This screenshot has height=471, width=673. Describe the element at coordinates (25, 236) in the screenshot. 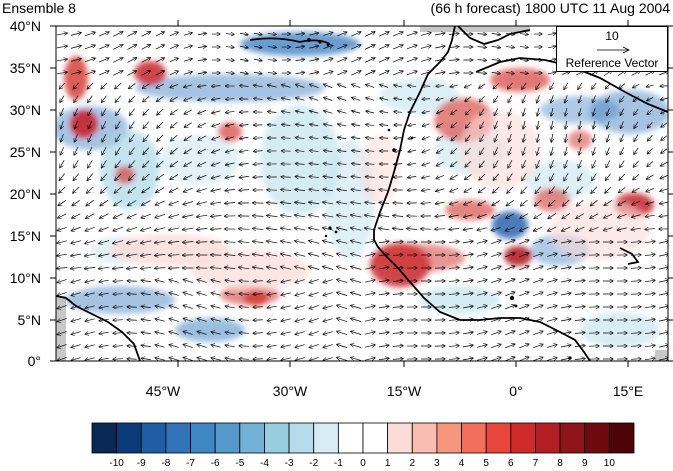

I see `lat-tick-label: 15°N` at that location.